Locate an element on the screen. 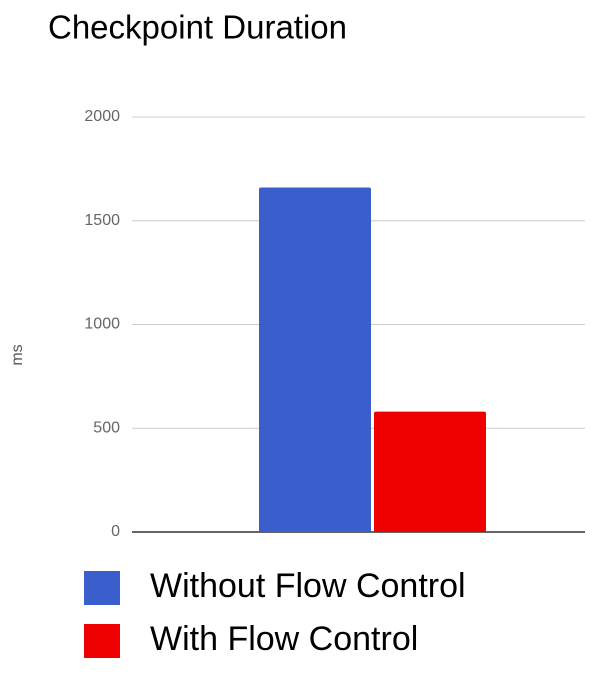 The height and width of the screenshot is (674, 600). y-axis-label: ms is located at coordinates (17, 354).